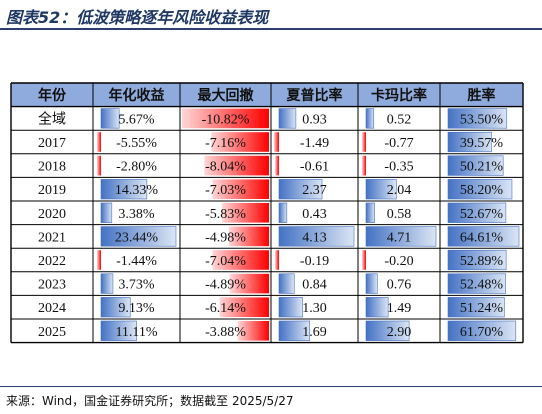 This screenshot has width=542, height=414. Describe the element at coordinates (225, 261) in the screenshot. I see `cell-value: -7.04%` at that location.